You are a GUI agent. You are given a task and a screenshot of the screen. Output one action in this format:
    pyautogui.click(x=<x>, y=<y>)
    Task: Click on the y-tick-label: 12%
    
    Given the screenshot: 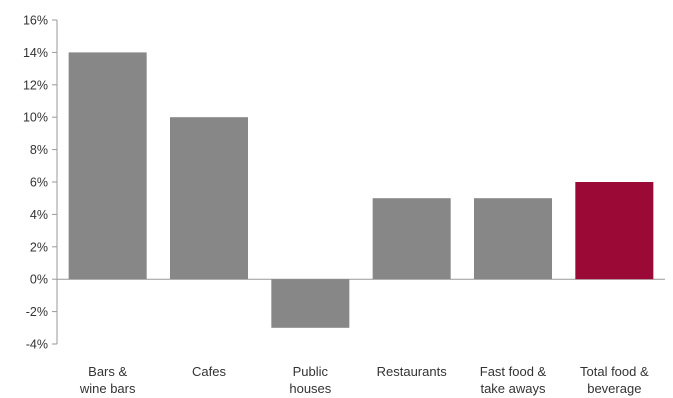 What is the action you would take?
    pyautogui.click(x=35, y=85)
    